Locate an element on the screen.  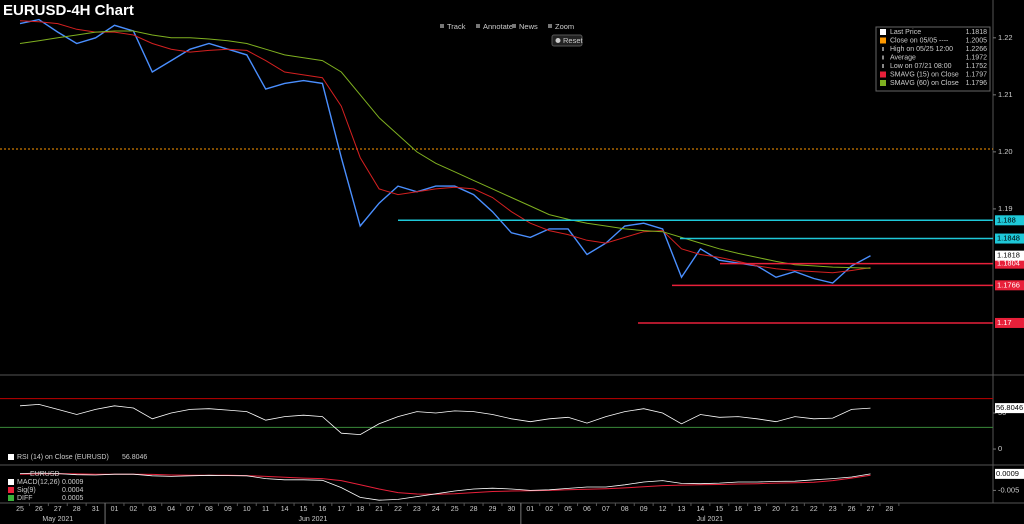
macd-legend-value: 0.0005 is located at coordinates (73, 498).